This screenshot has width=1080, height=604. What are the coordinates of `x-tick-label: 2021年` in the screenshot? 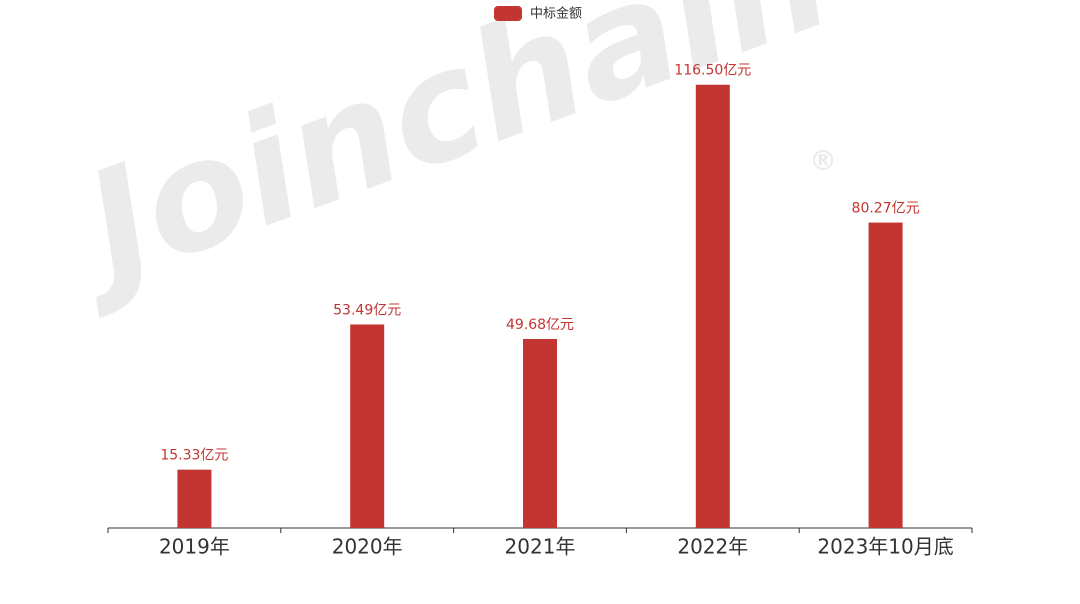 It's located at (540, 547).